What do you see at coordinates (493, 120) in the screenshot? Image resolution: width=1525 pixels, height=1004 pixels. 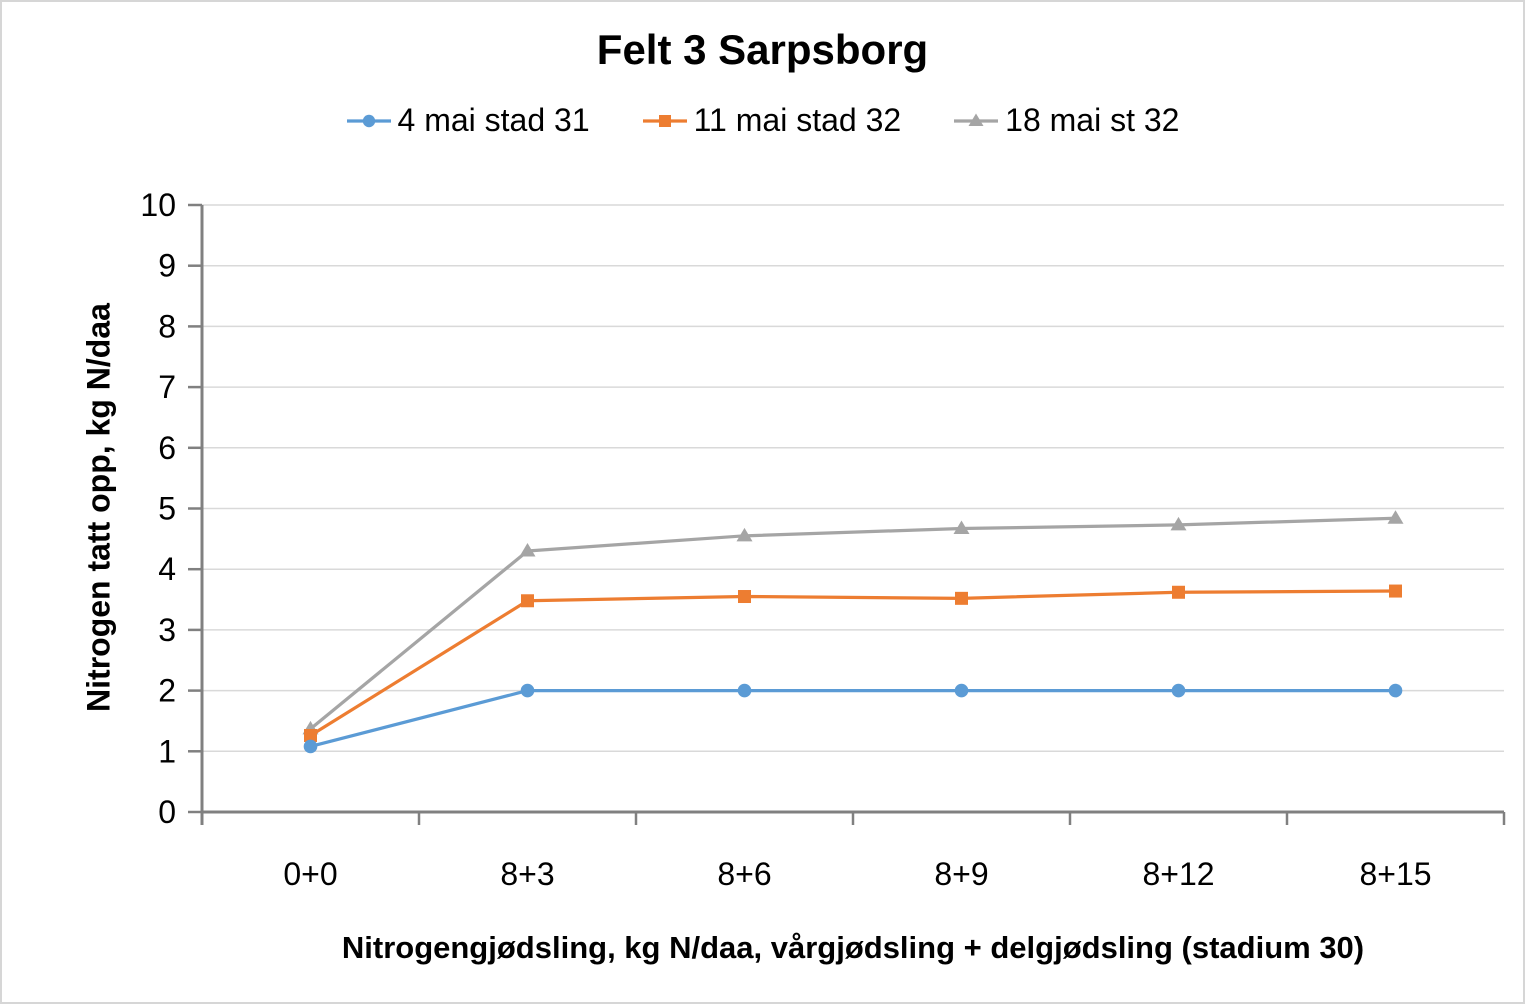 I see `legend-label: 4 mai stad 31` at bounding box center [493, 120].